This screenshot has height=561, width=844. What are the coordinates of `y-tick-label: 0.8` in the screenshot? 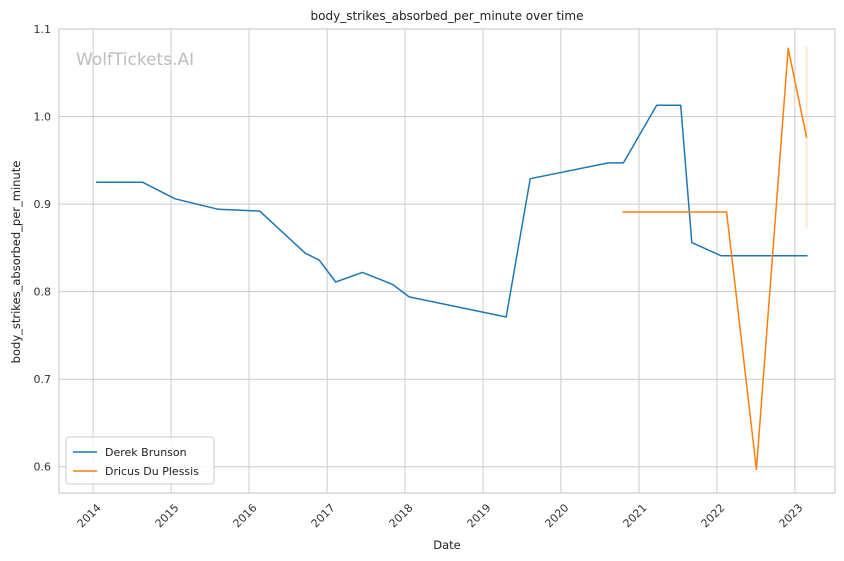 It's located at (43, 292).